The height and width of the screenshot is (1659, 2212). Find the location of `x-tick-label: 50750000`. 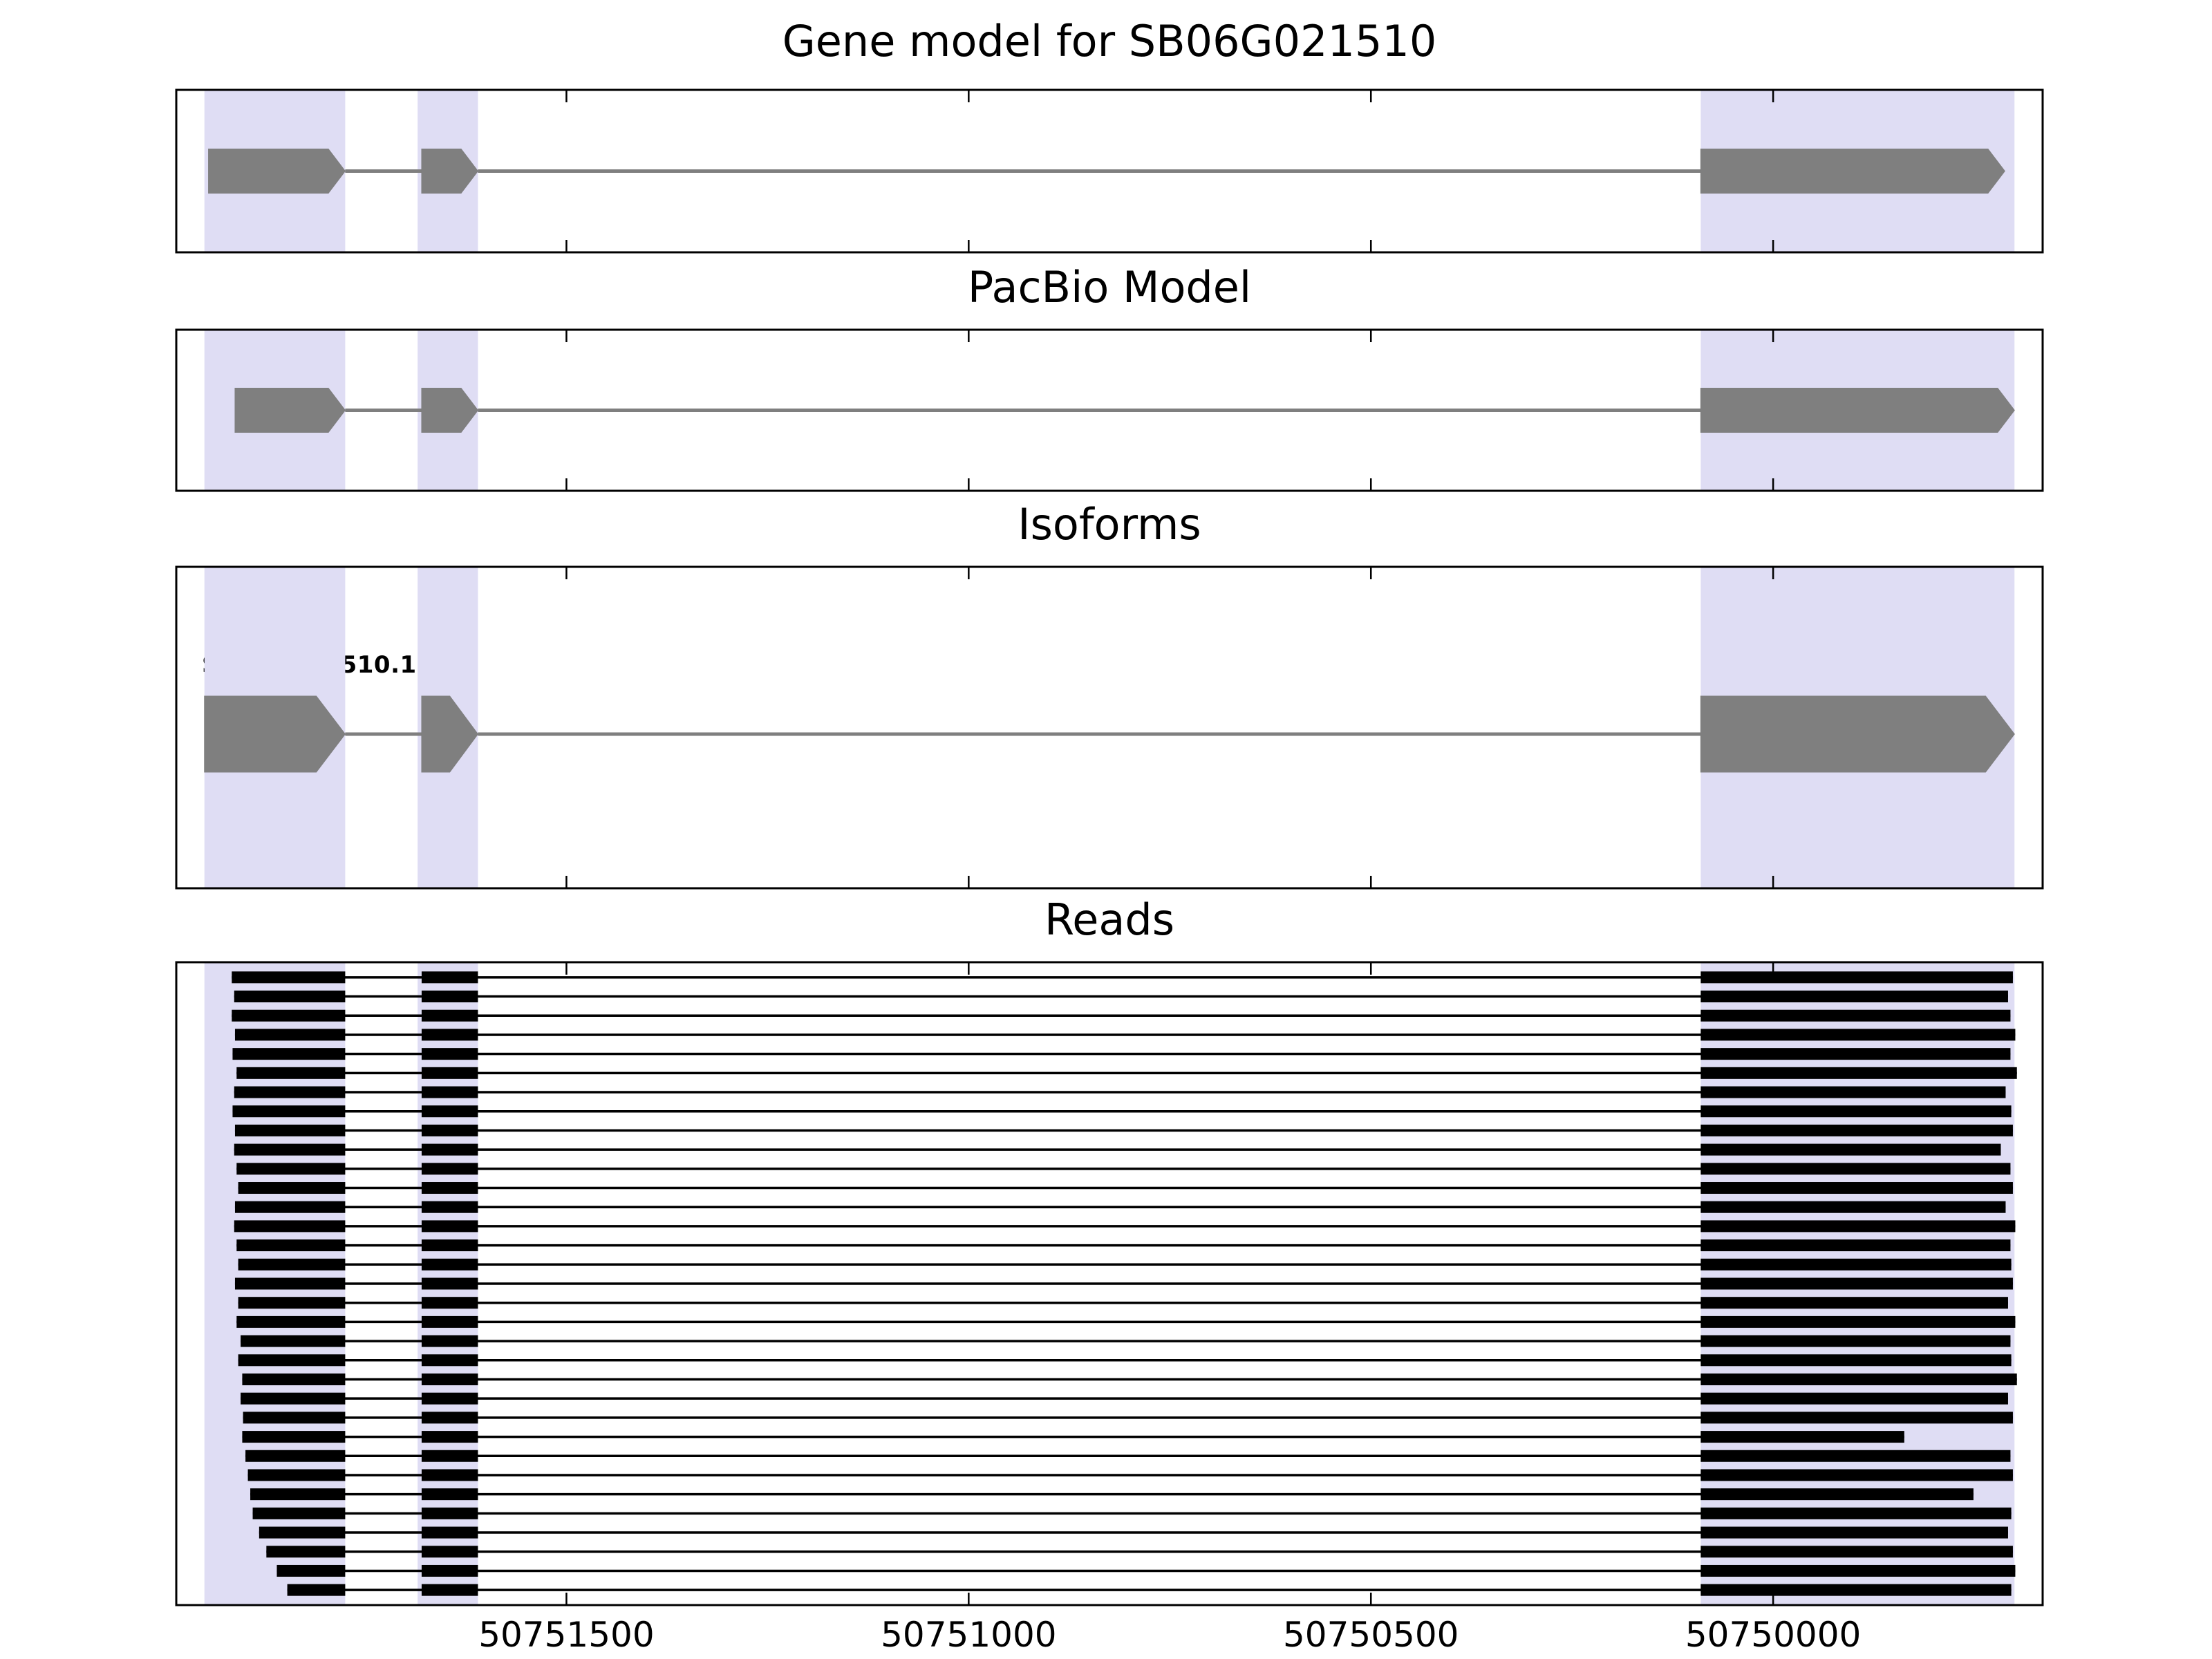

x-tick-label: 50750000 is located at coordinates (1774, 1635).